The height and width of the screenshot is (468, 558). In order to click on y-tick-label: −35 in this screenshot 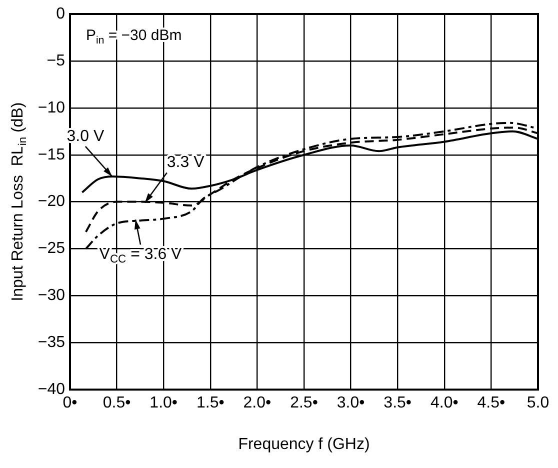, I will do `click(52, 343)`.